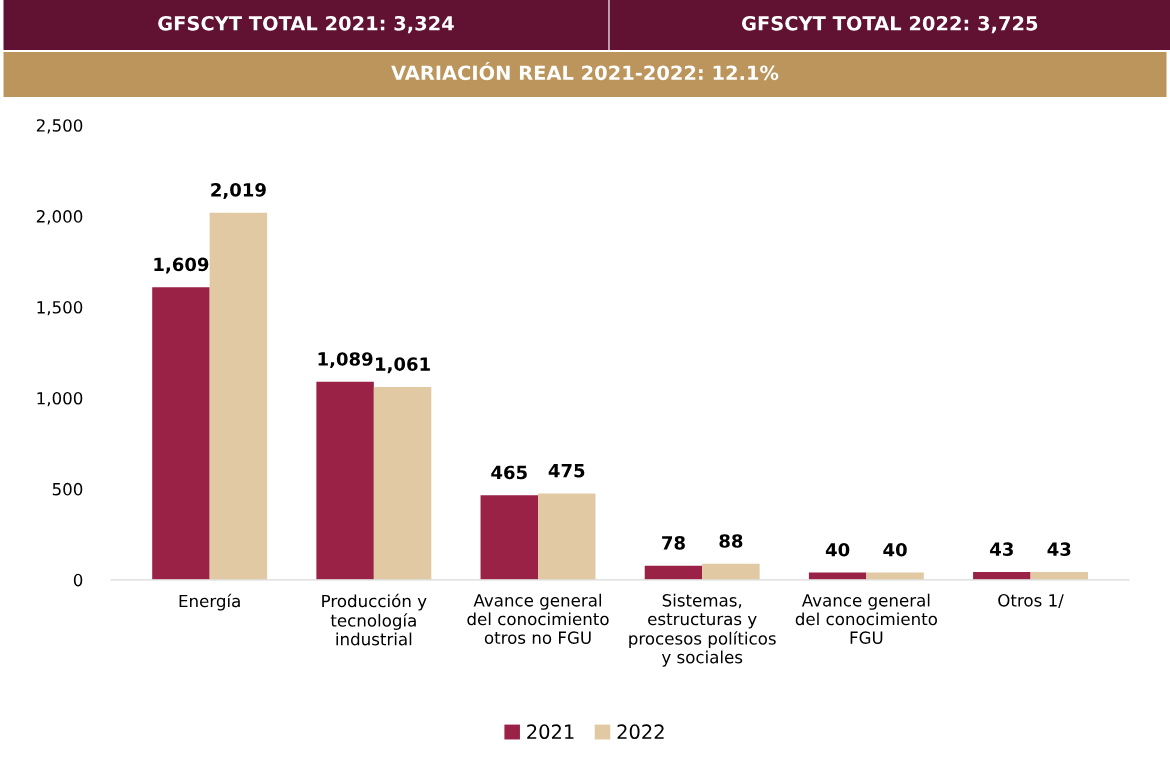 The width and height of the screenshot is (1170, 768). What do you see at coordinates (866, 618) in the screenshot?
I see `x-tick-label: Avance general del conocimiento FGU` at bounding box center [866, 618].